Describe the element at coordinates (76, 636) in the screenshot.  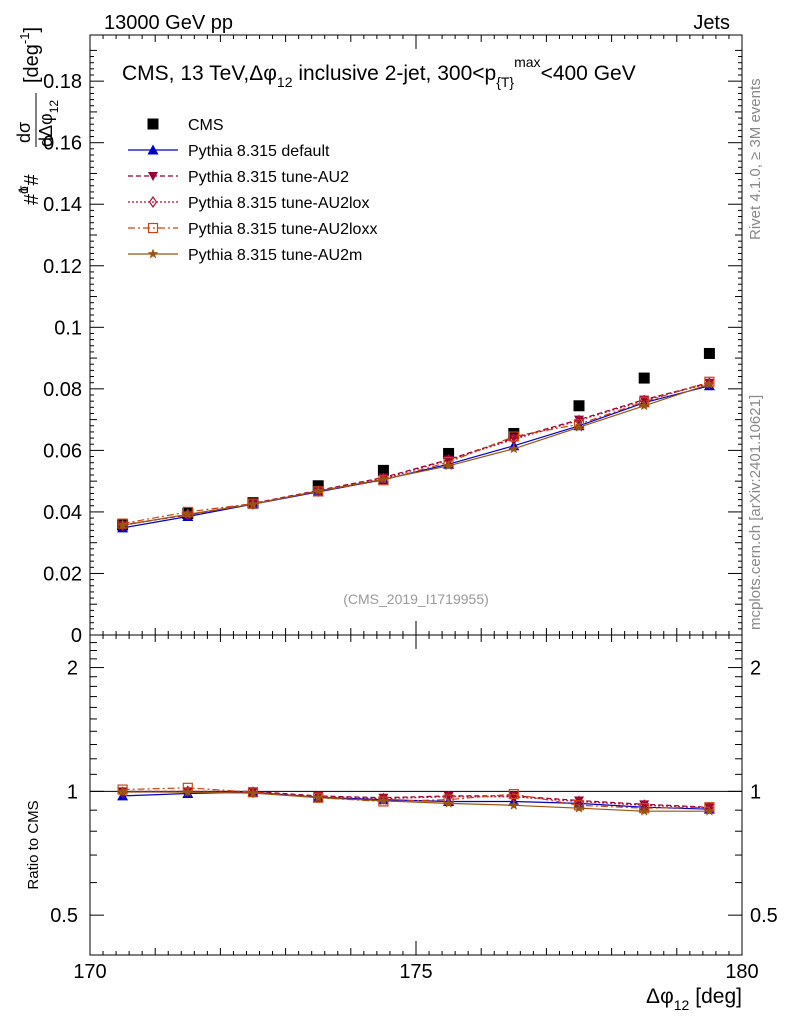
I see `y-tick-label: 0` at that location.